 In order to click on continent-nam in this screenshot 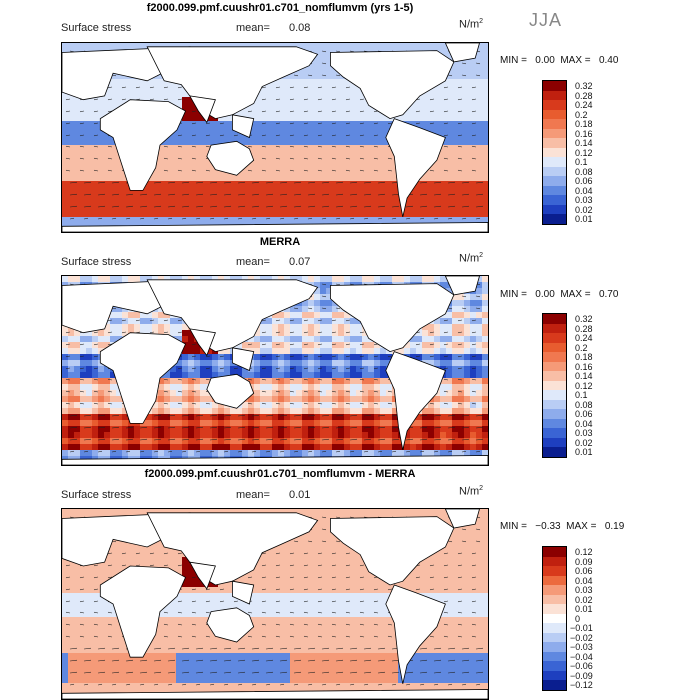, I will do `click(392, 85)`.